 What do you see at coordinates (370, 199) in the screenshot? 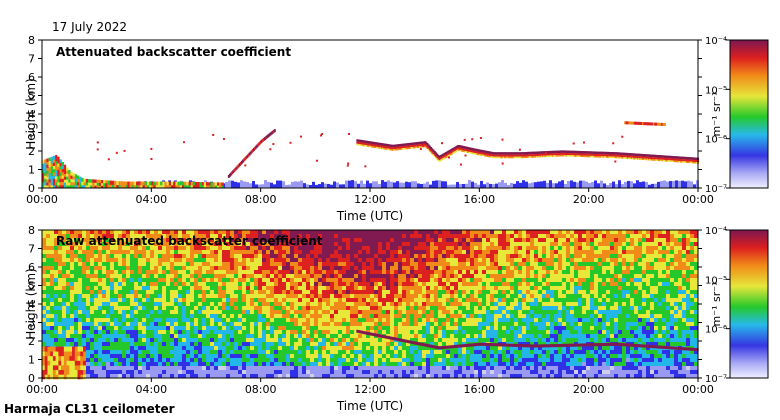
I see `x-tick-label: 12:00` at bounding box center [370, 199].